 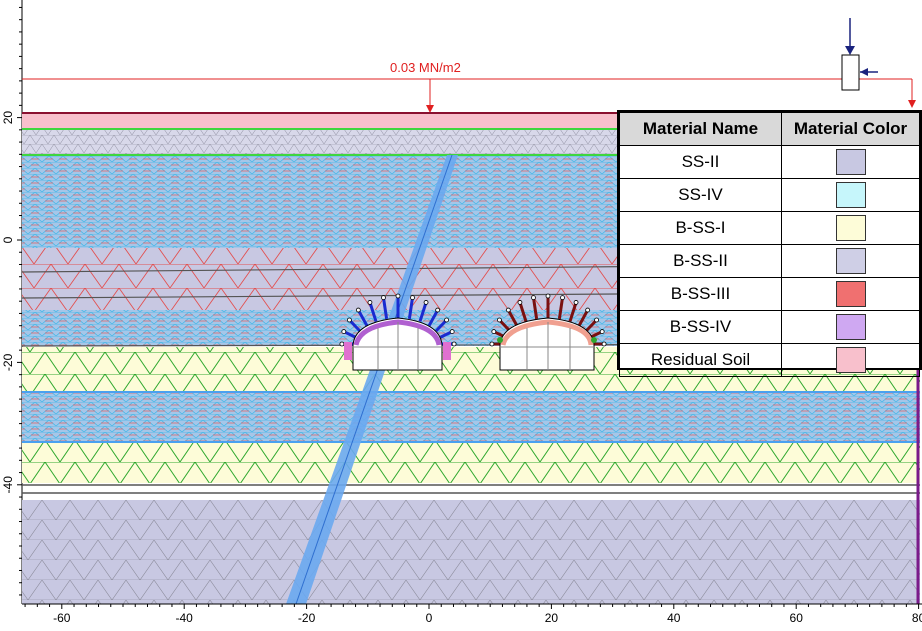 I want to click on left-axis, so click(x=20, y=302).